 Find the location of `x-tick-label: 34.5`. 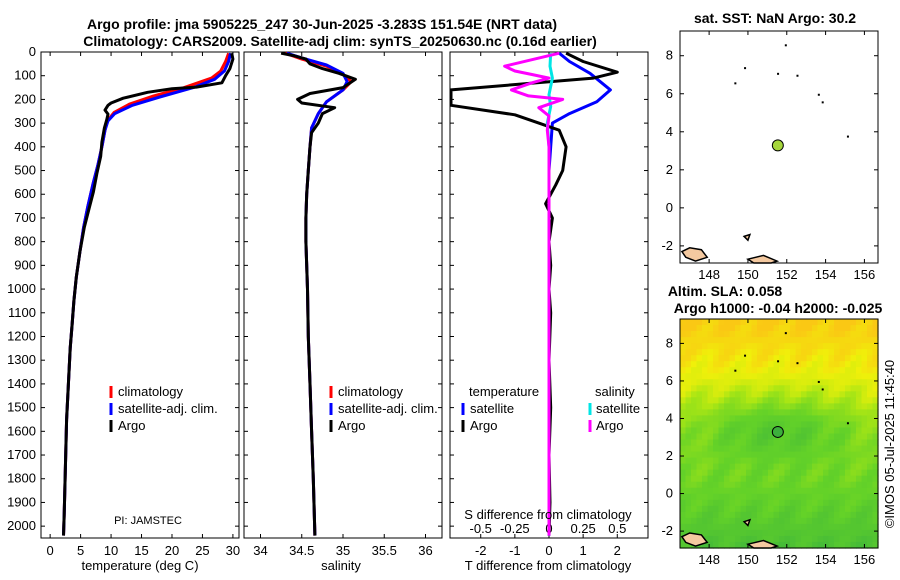

x-tick-label: 34.5 is located at coordinates (301, 550).